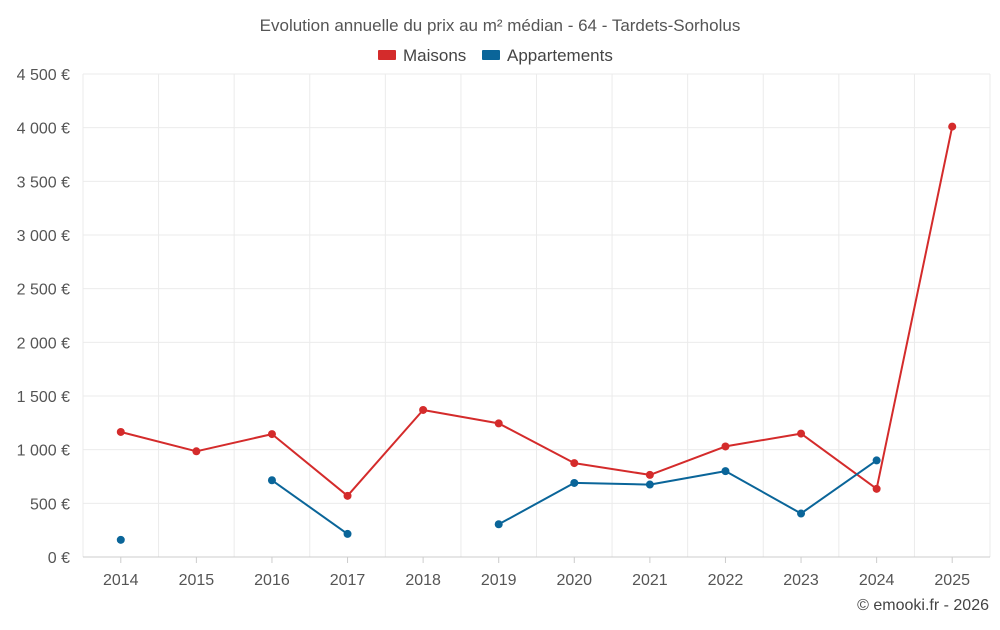  What do you see at coordinates (499, 580) in the screenshot?
I see `x-tick-label: 2019` at bounding box center [499, 580].